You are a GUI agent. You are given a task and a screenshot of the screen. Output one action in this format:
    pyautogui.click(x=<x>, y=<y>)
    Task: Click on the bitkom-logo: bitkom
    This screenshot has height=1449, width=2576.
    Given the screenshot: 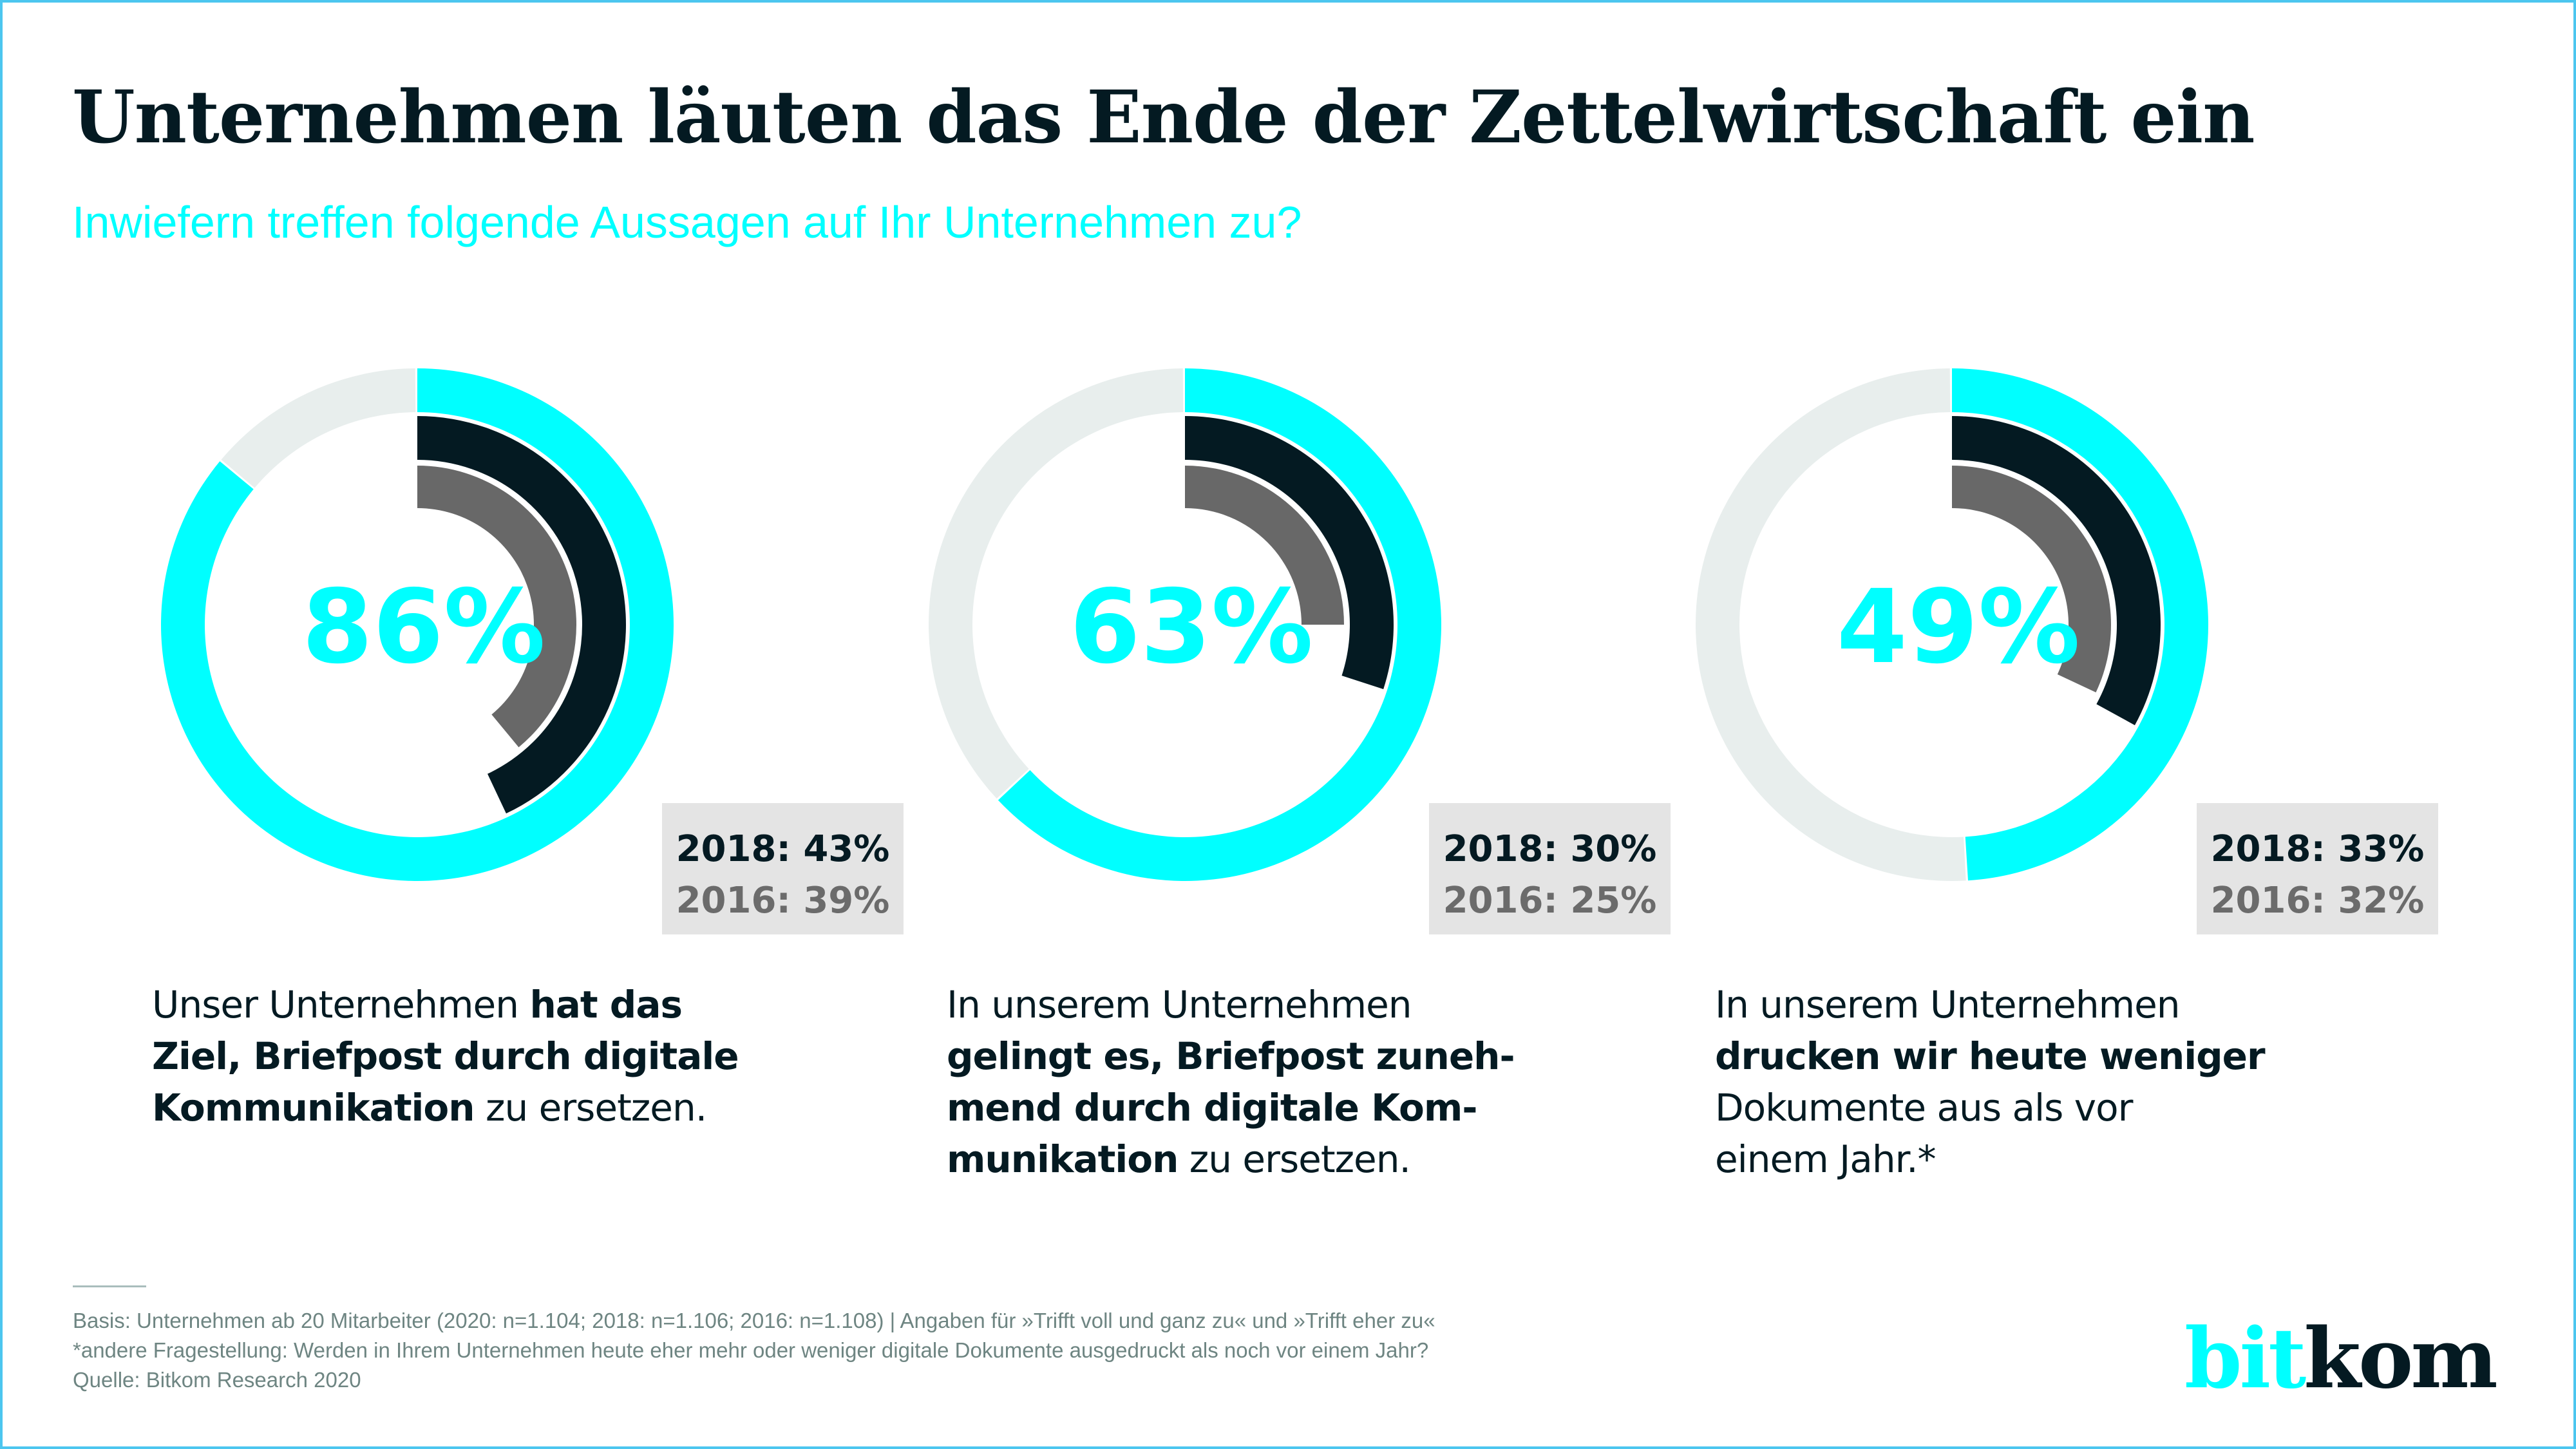 What is the action you would take?
    pyautogui.click(x=2341, y=1359)
    